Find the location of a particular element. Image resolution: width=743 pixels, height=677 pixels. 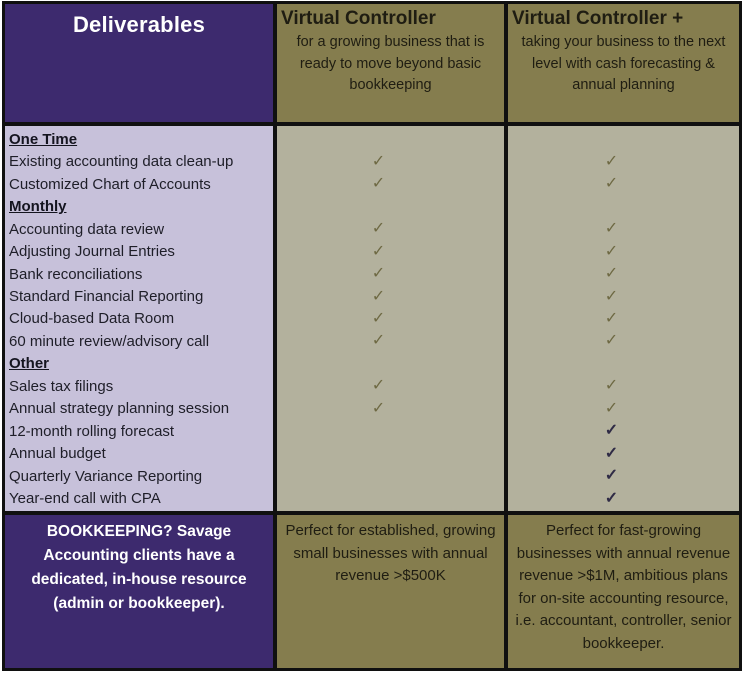

section-label: Other is located at coordinates (29, 364).